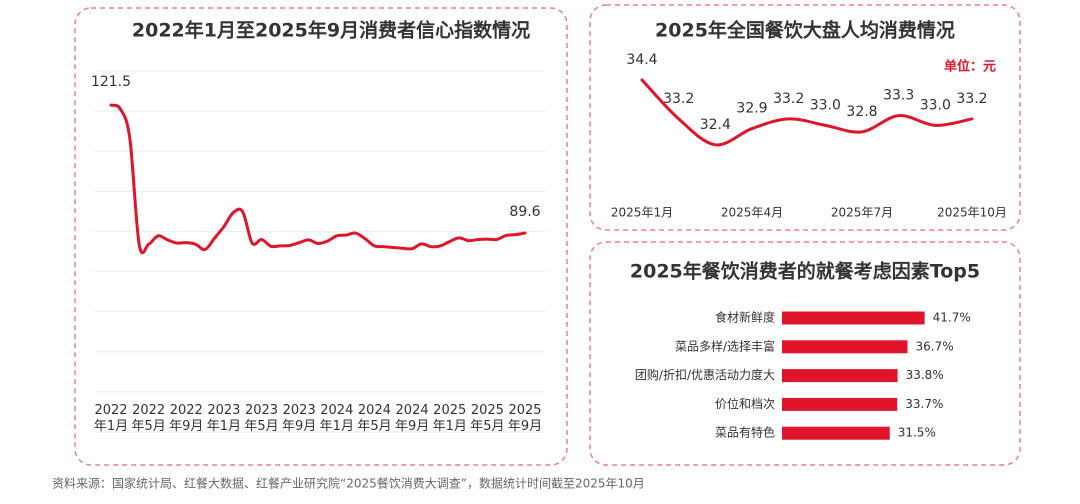 This screenshot has width=1080, height=504. Describe the element at coordinates (745, 317) in the screenshot. I see `y-tick-label: 食材新鲜度` at that location.